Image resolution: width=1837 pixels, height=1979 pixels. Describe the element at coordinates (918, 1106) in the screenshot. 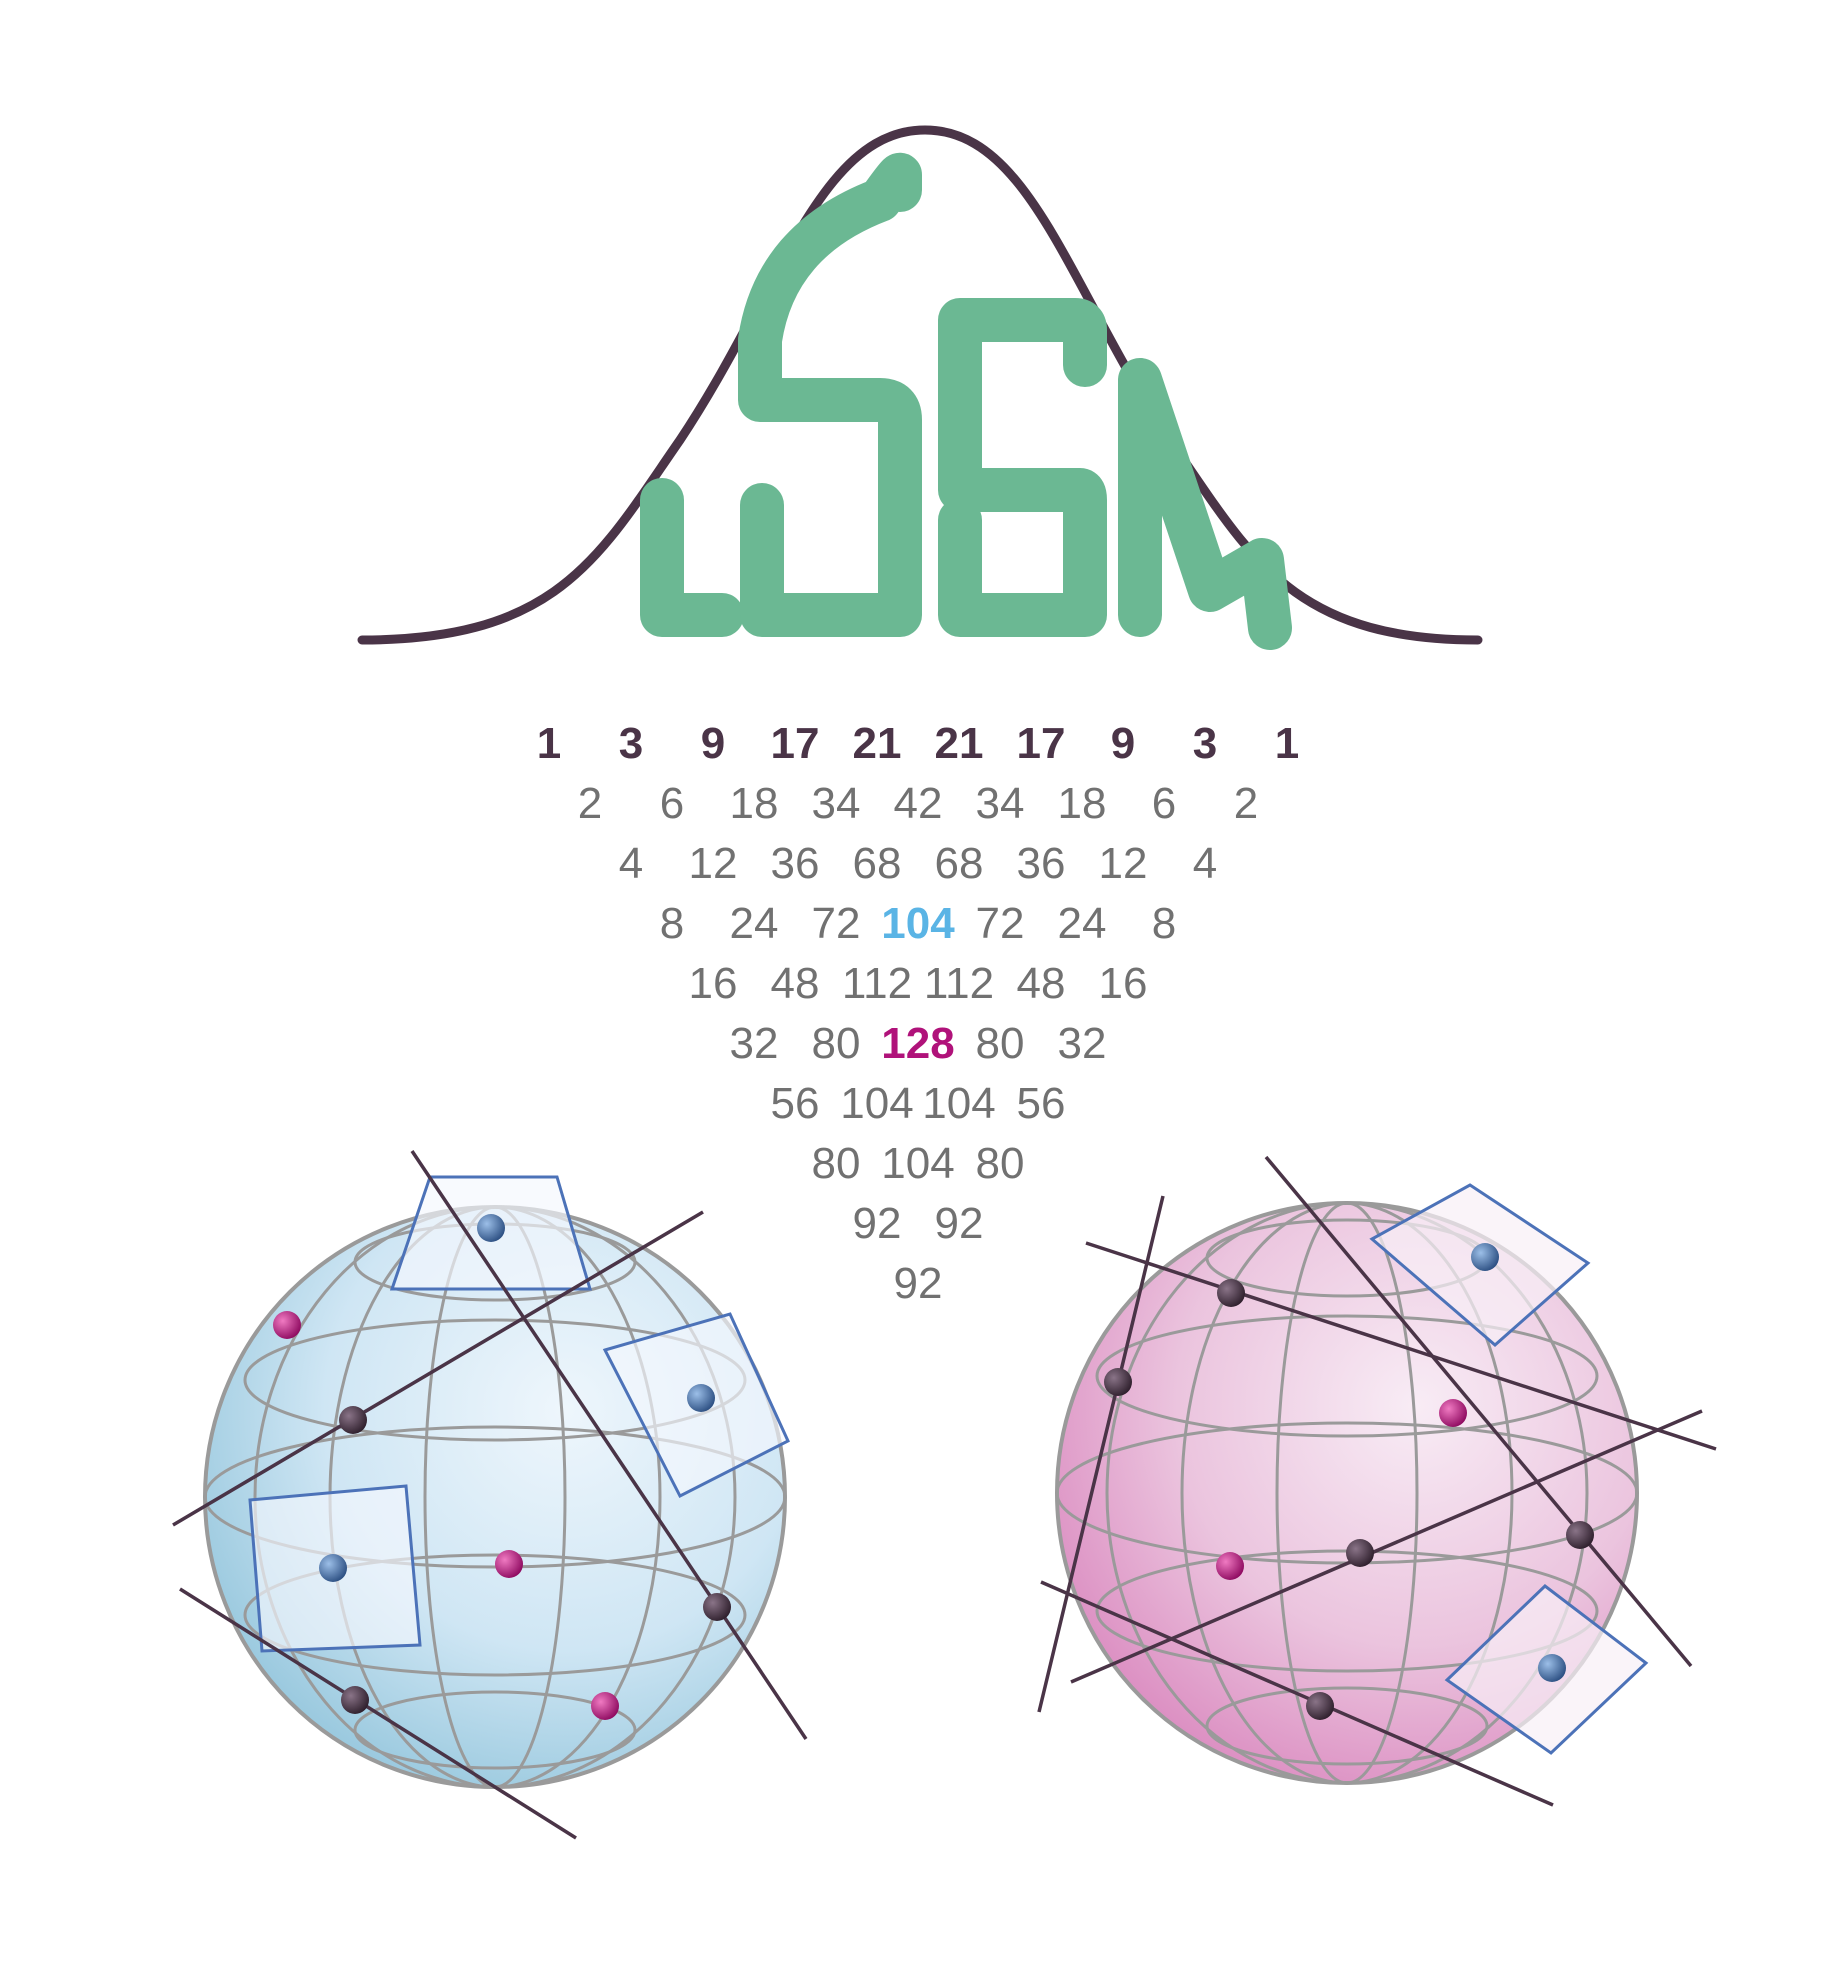

I see `triangle-row: 56 104 104 56` at that location.